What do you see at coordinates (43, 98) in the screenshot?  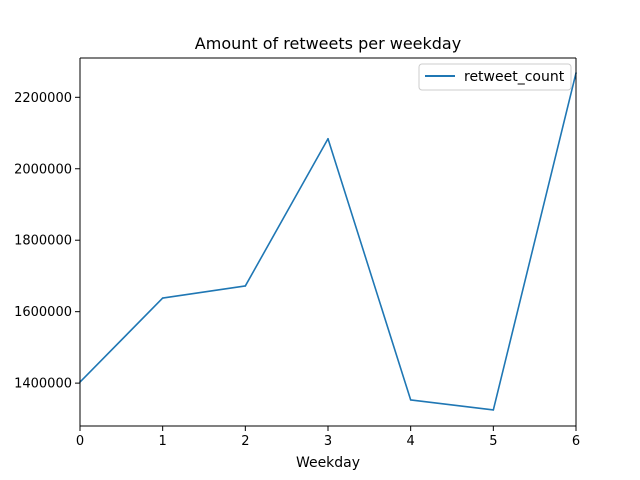 I see `y-tick-label: 2200000` at bounding box center [43, 98].